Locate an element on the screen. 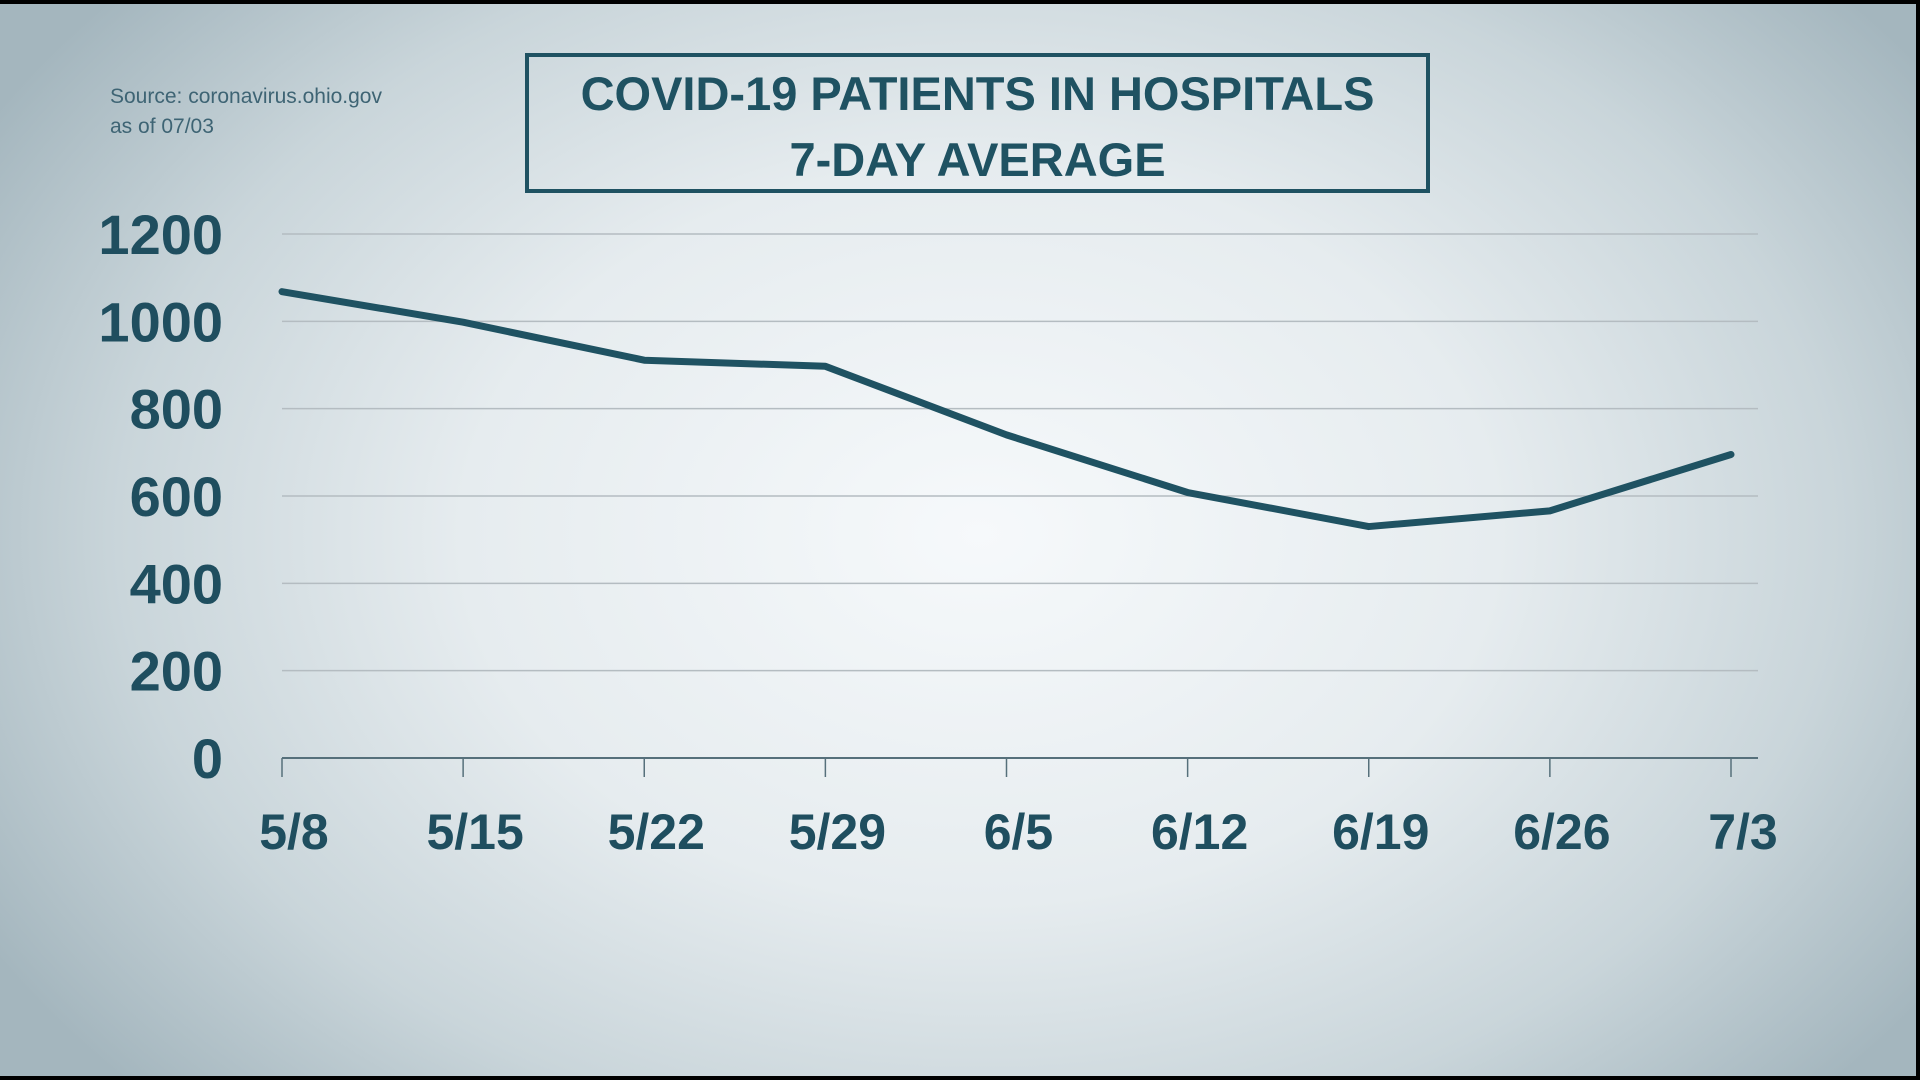 The image size is (1920, 1080). x-tick-label: 7/3 is located at coordinates (1743, 832).